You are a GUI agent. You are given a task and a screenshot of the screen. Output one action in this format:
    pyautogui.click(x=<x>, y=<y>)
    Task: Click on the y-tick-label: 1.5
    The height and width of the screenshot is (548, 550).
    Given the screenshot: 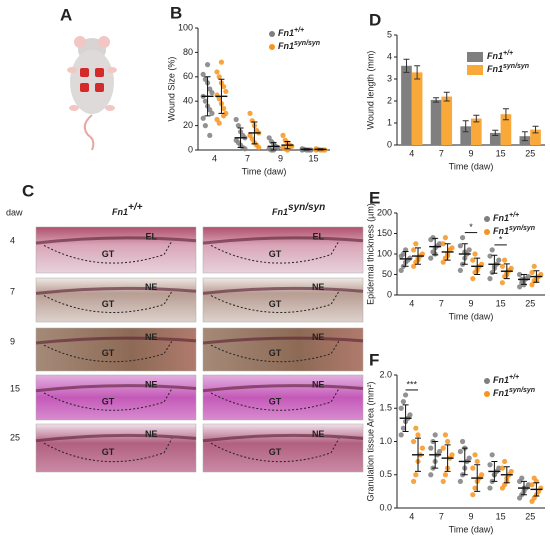 What is the action you would take?
    pyautogui.click(x=385, y=408)
    